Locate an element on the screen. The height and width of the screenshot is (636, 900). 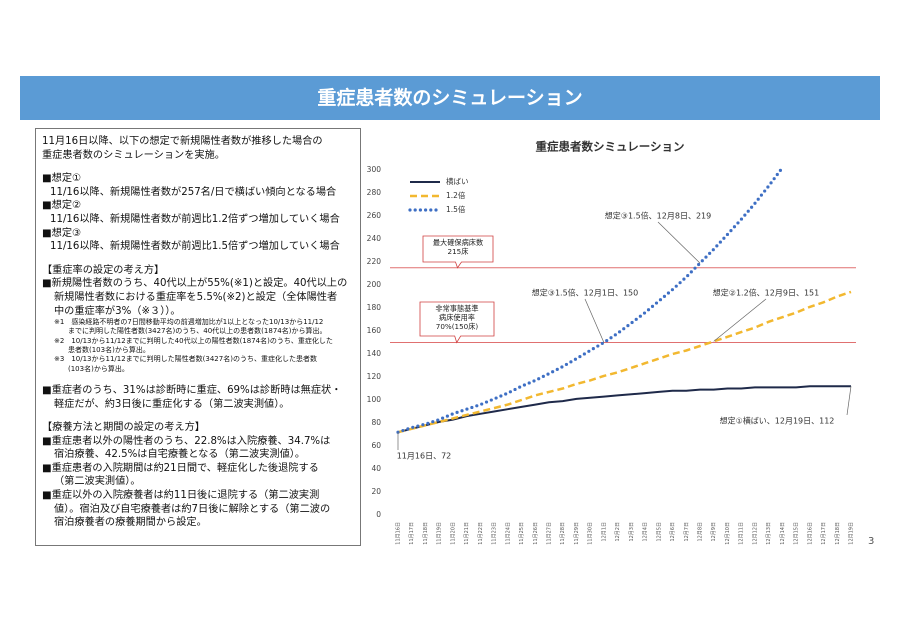
annotation: 想定①横ばい、12月19日、112 is located at coordinates (777, 421).